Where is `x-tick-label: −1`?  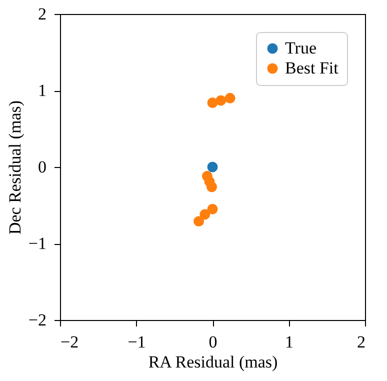
x-tick-label: −1 is located at coordinates (137, 342).